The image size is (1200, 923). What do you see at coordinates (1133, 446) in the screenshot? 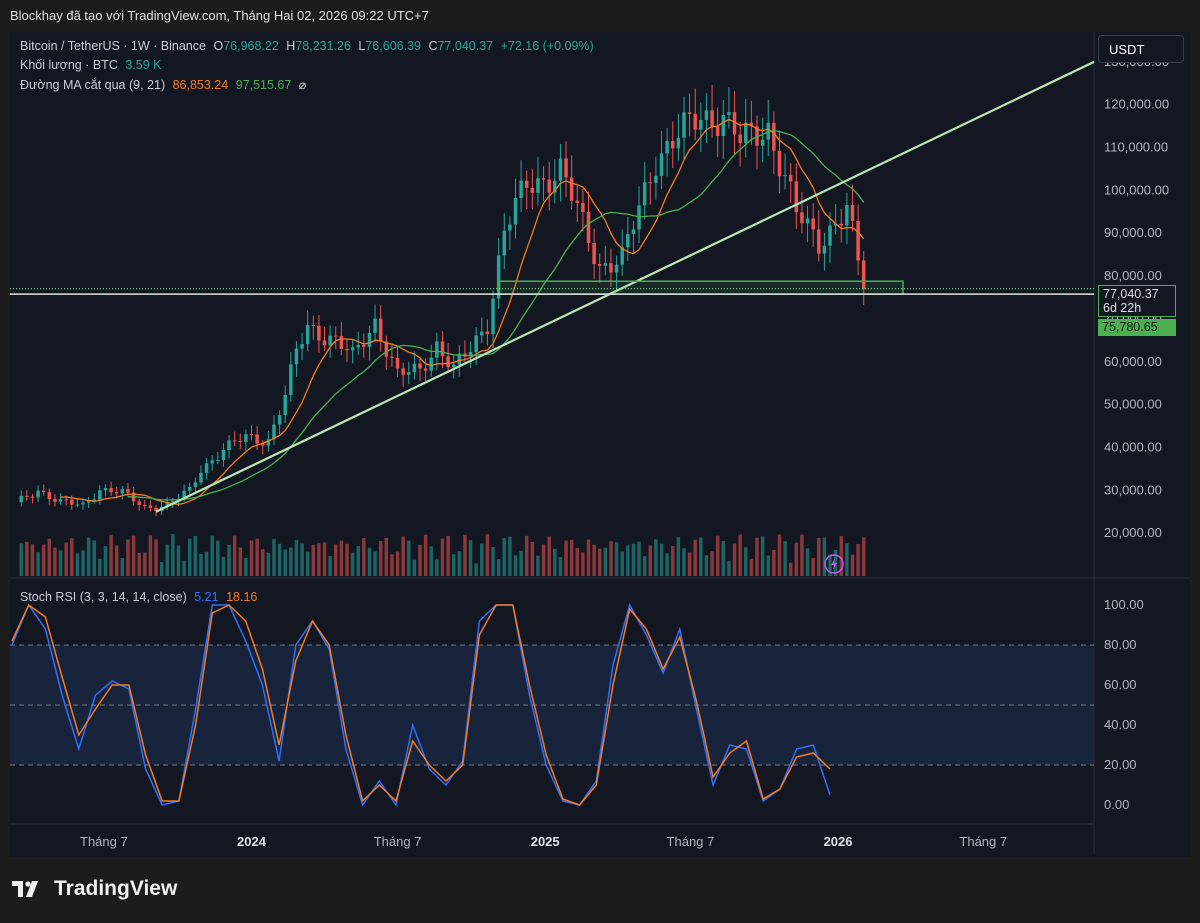
I see `price-tick-label: 40,000.00` at bounding box center [1133, 446].